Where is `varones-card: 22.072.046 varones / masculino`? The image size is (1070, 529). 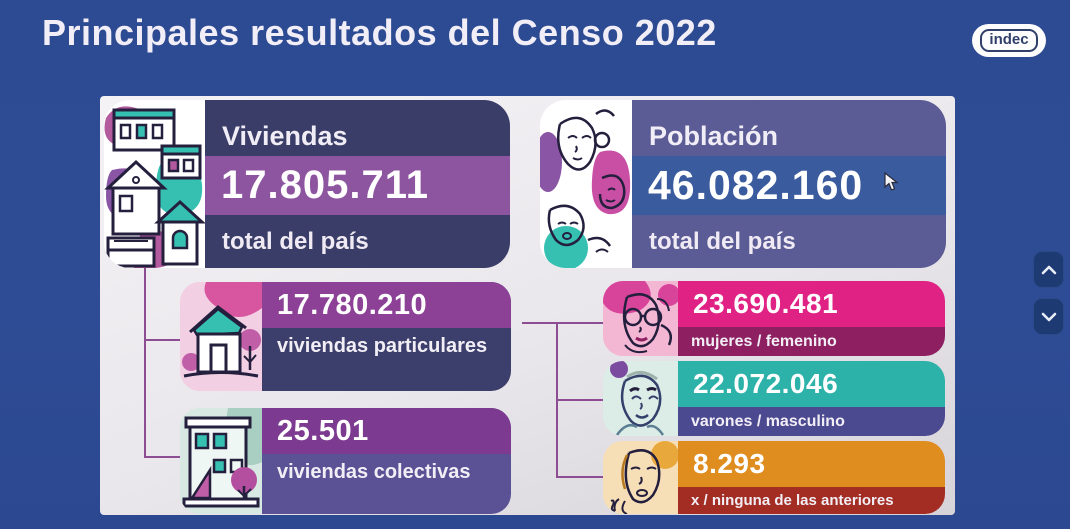
varones-card: 22.072.046 varones / masculino is located at coordinates (774, 398).